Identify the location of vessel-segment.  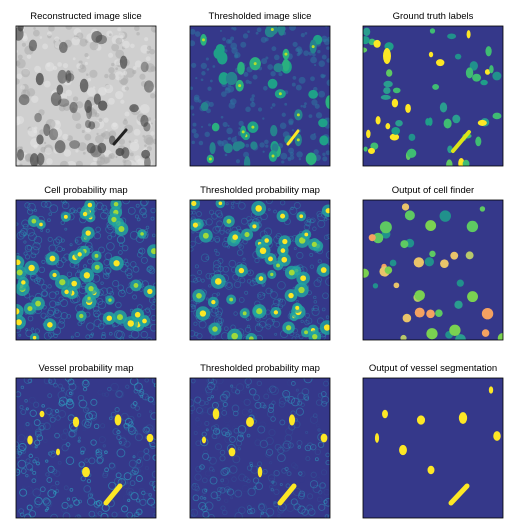
(431, 470).